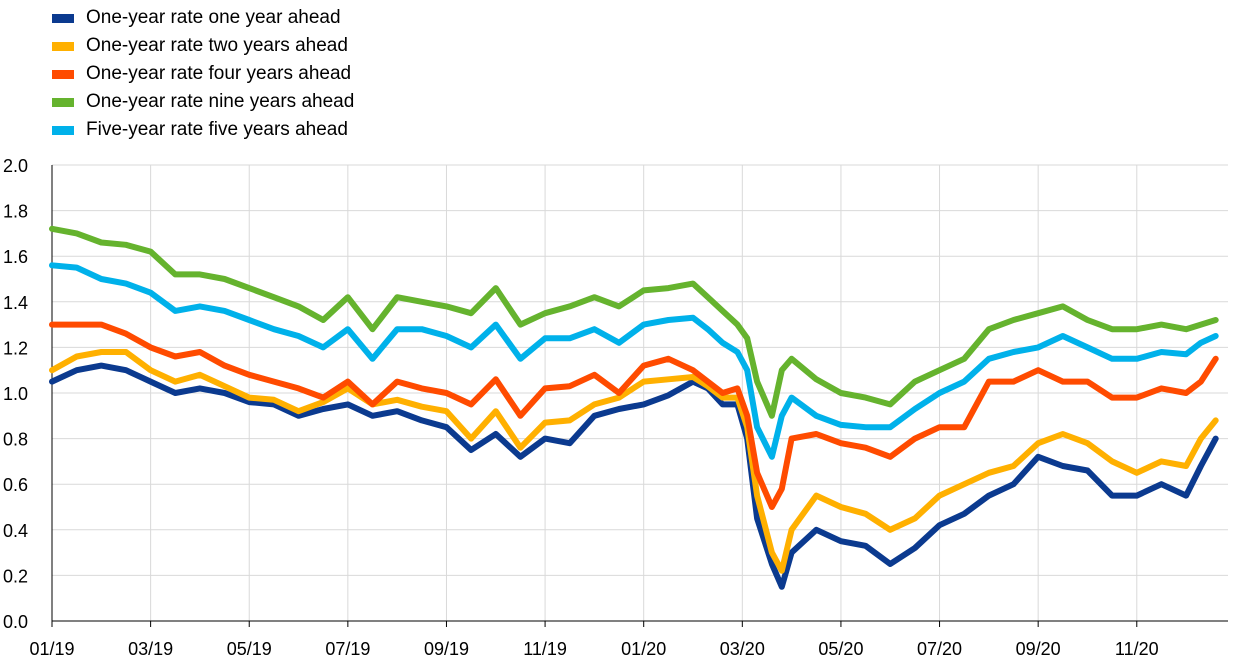  I want to click on legend-item: One-year rate one year ahead, so click(203, 18).